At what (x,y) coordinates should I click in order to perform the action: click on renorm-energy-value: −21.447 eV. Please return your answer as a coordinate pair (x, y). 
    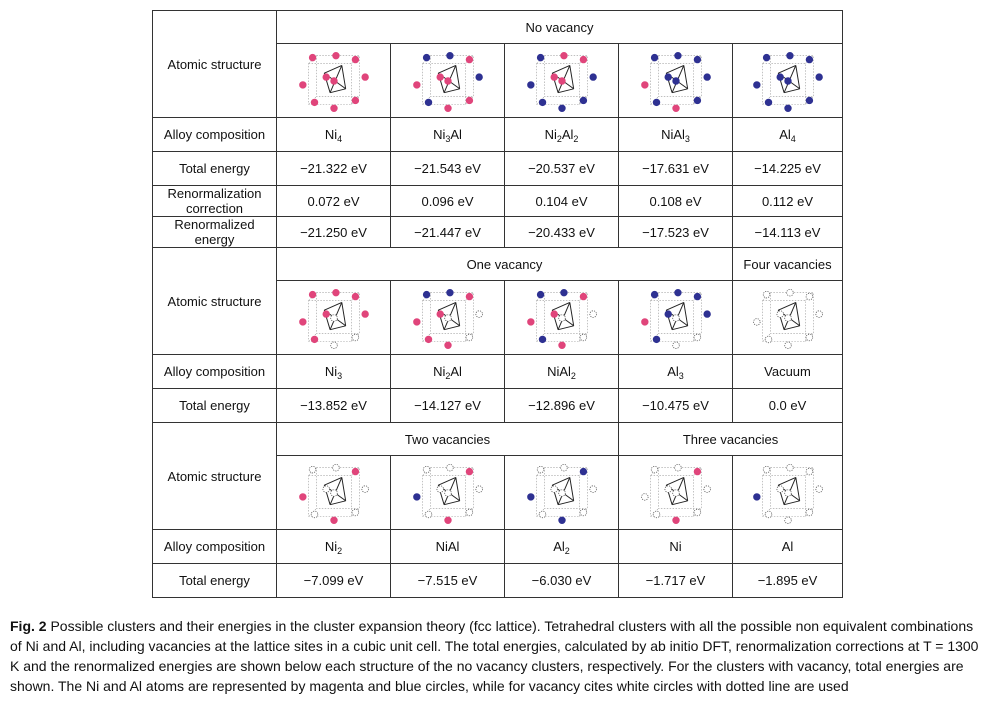
    Looking at the image, I should click on (447, 232).